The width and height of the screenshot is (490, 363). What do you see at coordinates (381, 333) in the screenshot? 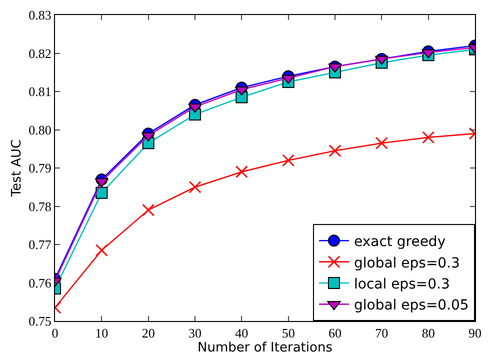
I see `x-tick-label: 70` at bounding box center [381, 333].